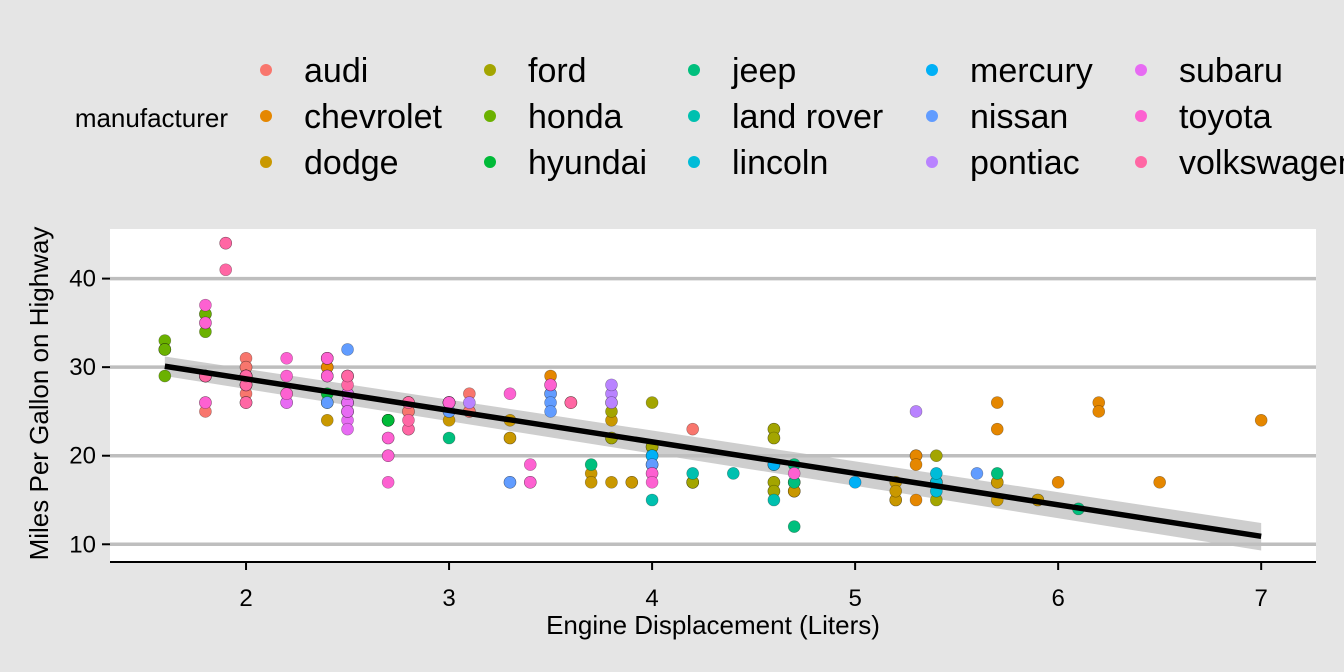 The width and height of the screenshot is (1344, 672). What do you see at coordinates (266, 116) in the screenshot?
I see `legend-key-chevrolet` at bounding box center [266, 116].